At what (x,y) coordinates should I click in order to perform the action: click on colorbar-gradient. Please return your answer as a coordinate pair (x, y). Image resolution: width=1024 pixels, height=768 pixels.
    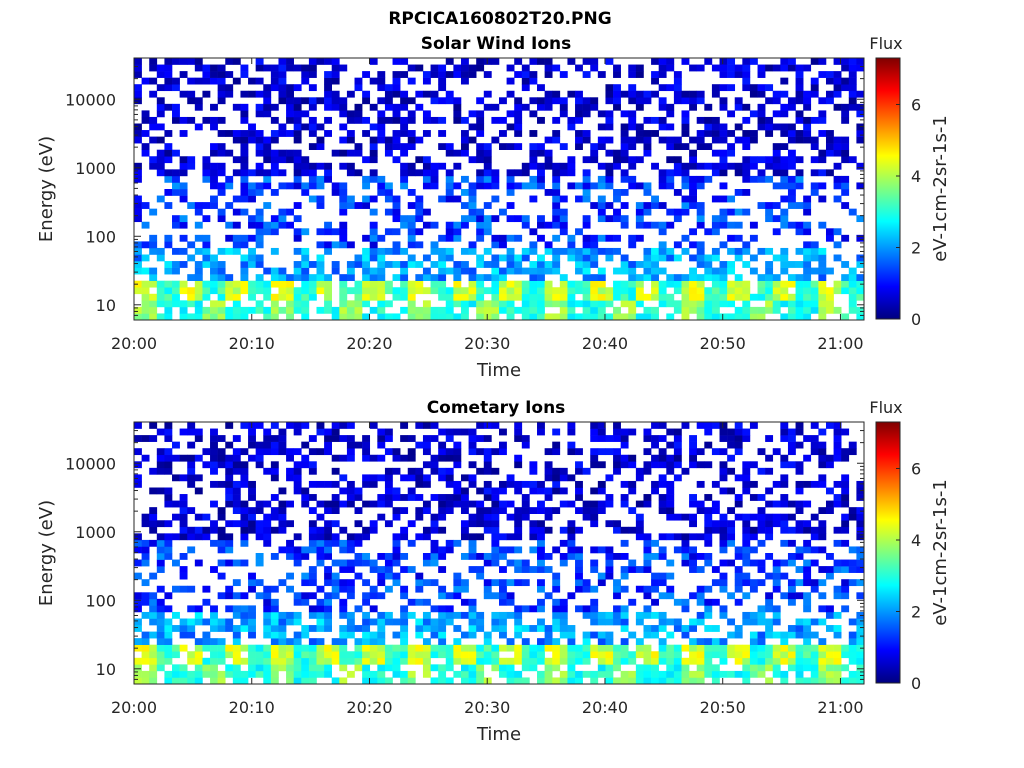
    Looking at the image, I should click on (888, 552).